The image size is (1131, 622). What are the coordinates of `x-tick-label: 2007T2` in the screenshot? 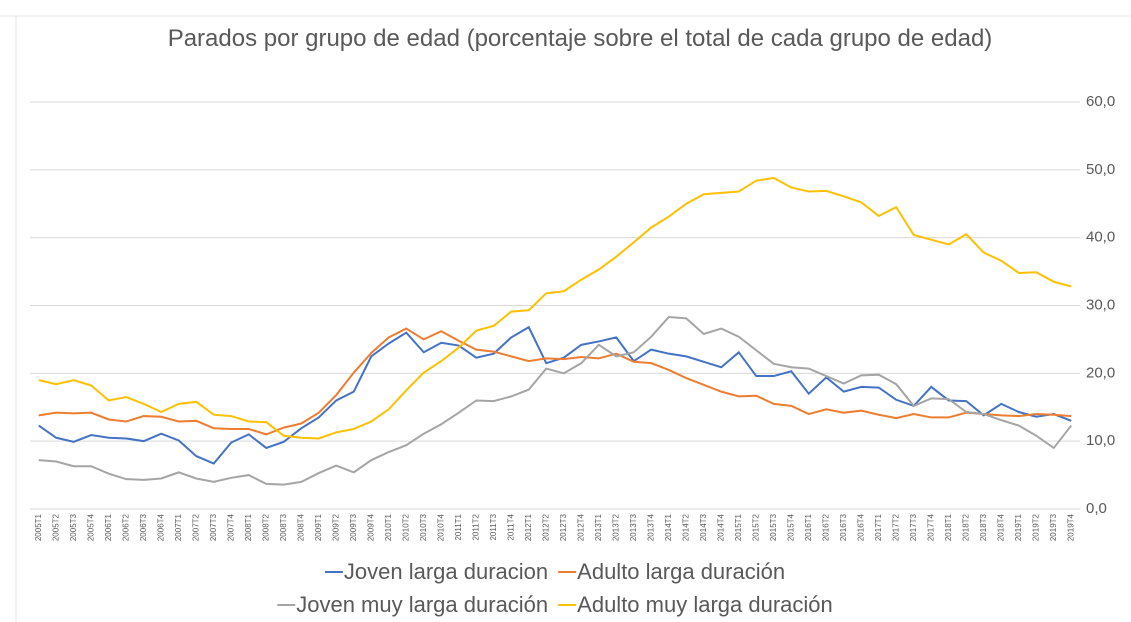 It's located at (195, 527).